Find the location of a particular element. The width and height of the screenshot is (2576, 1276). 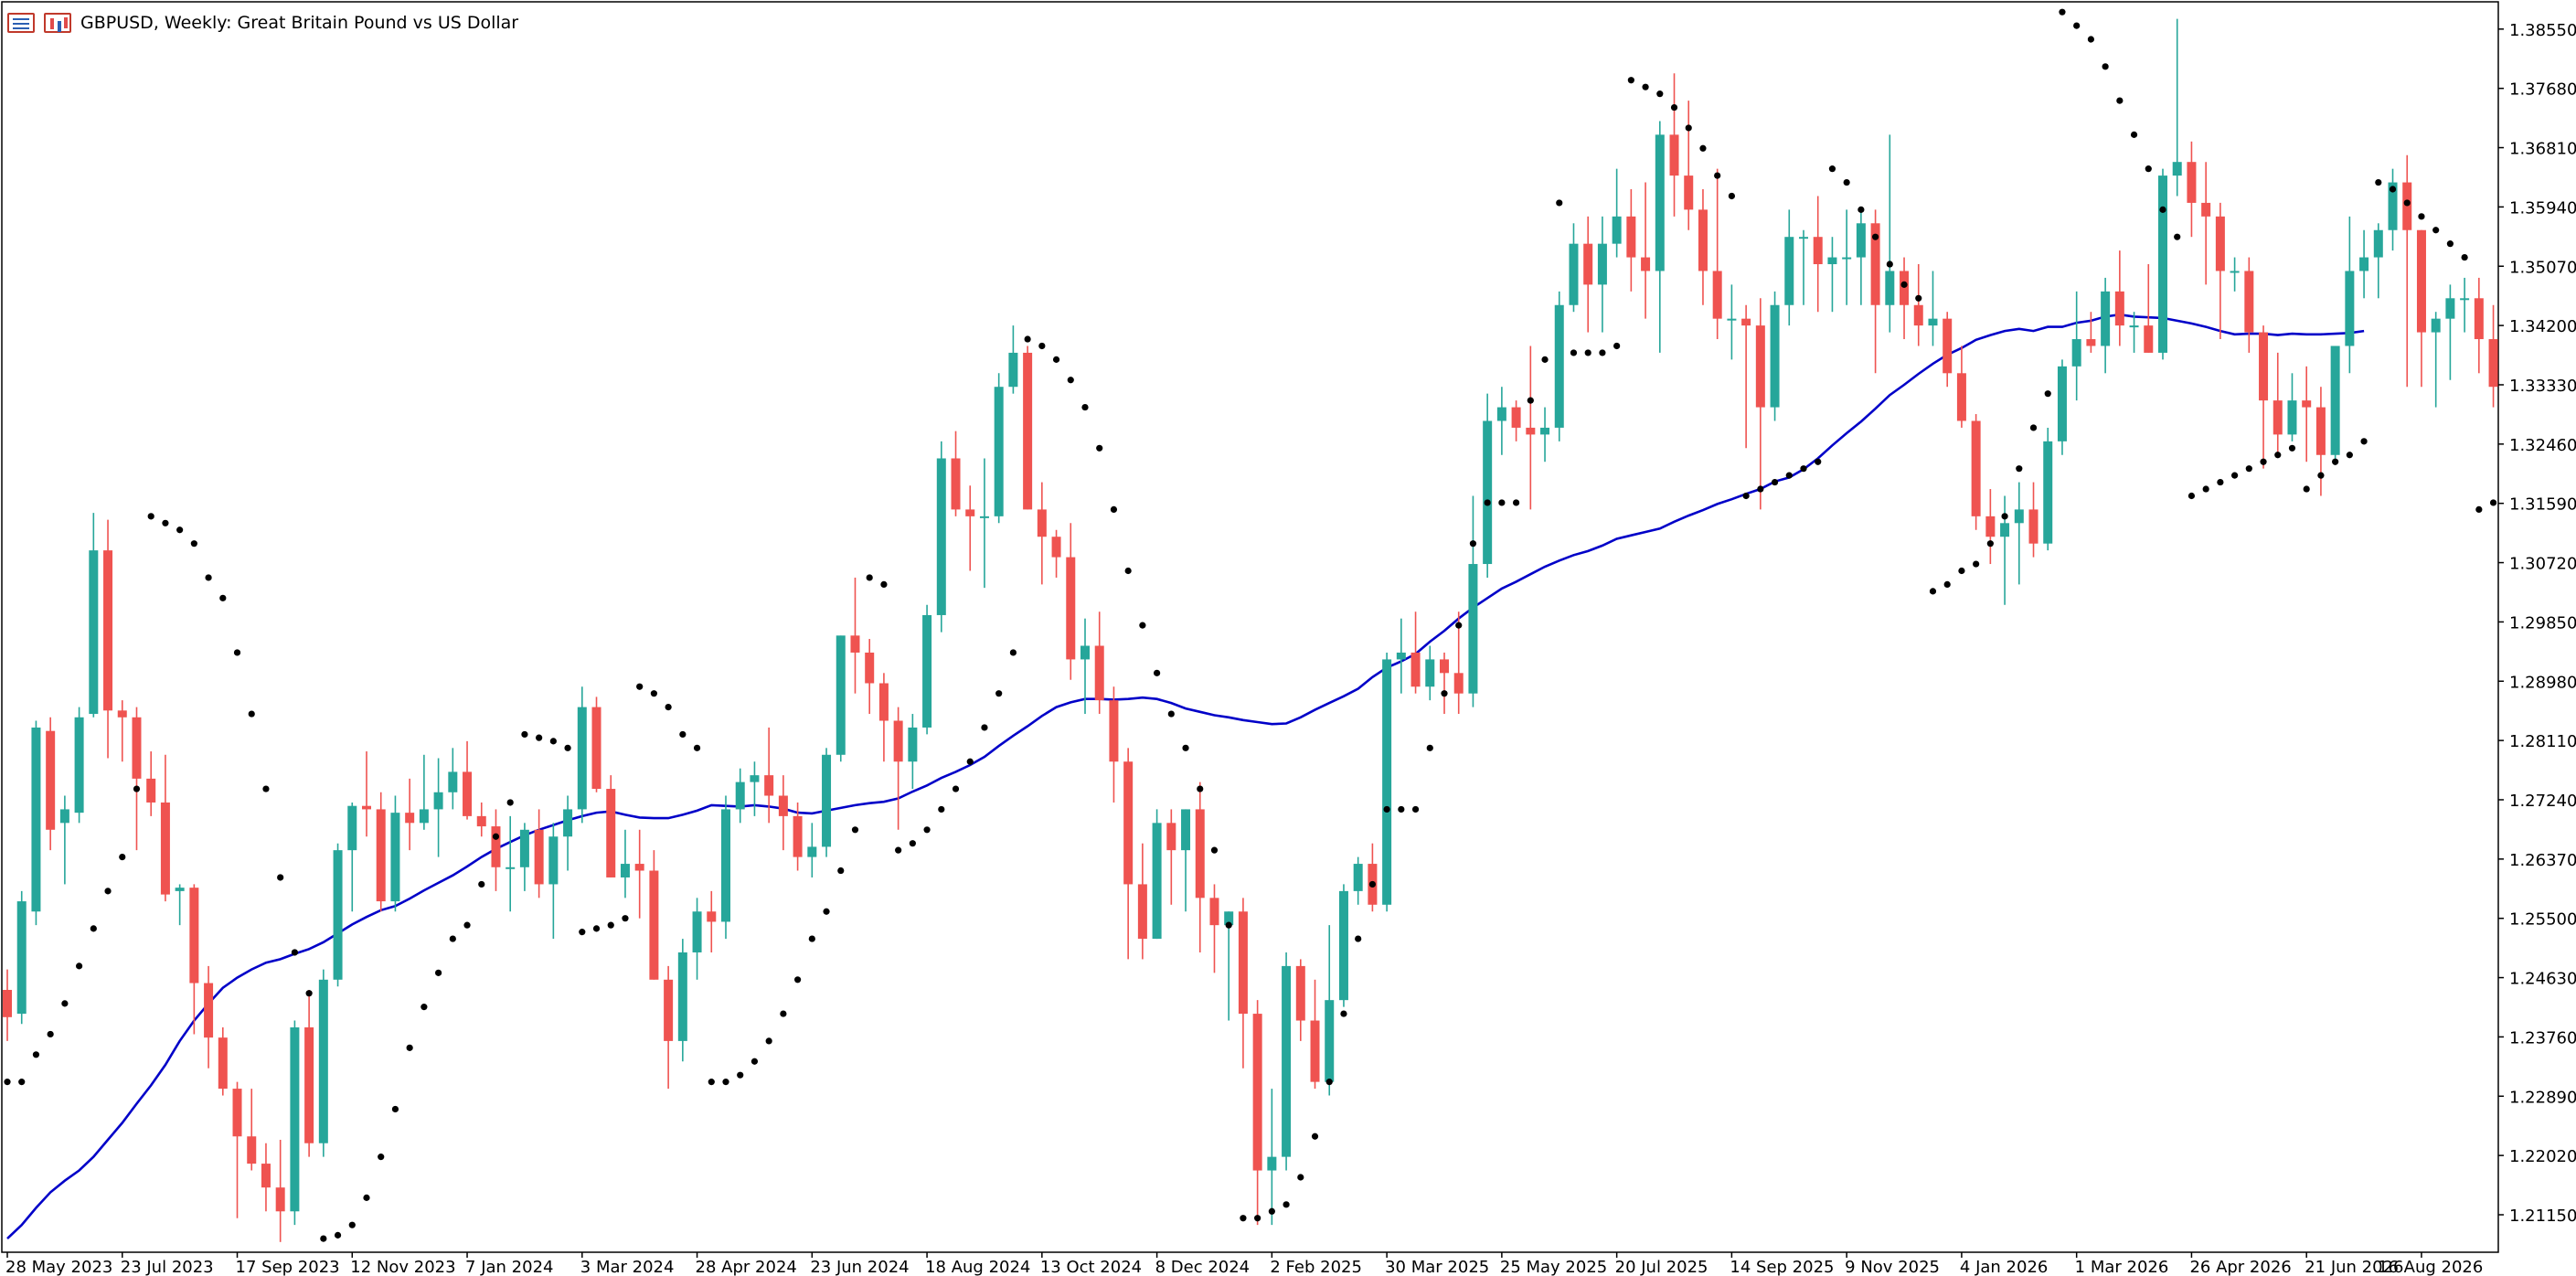

y-tick-label: 1.23760 is located at coordinates (2542, 1037).